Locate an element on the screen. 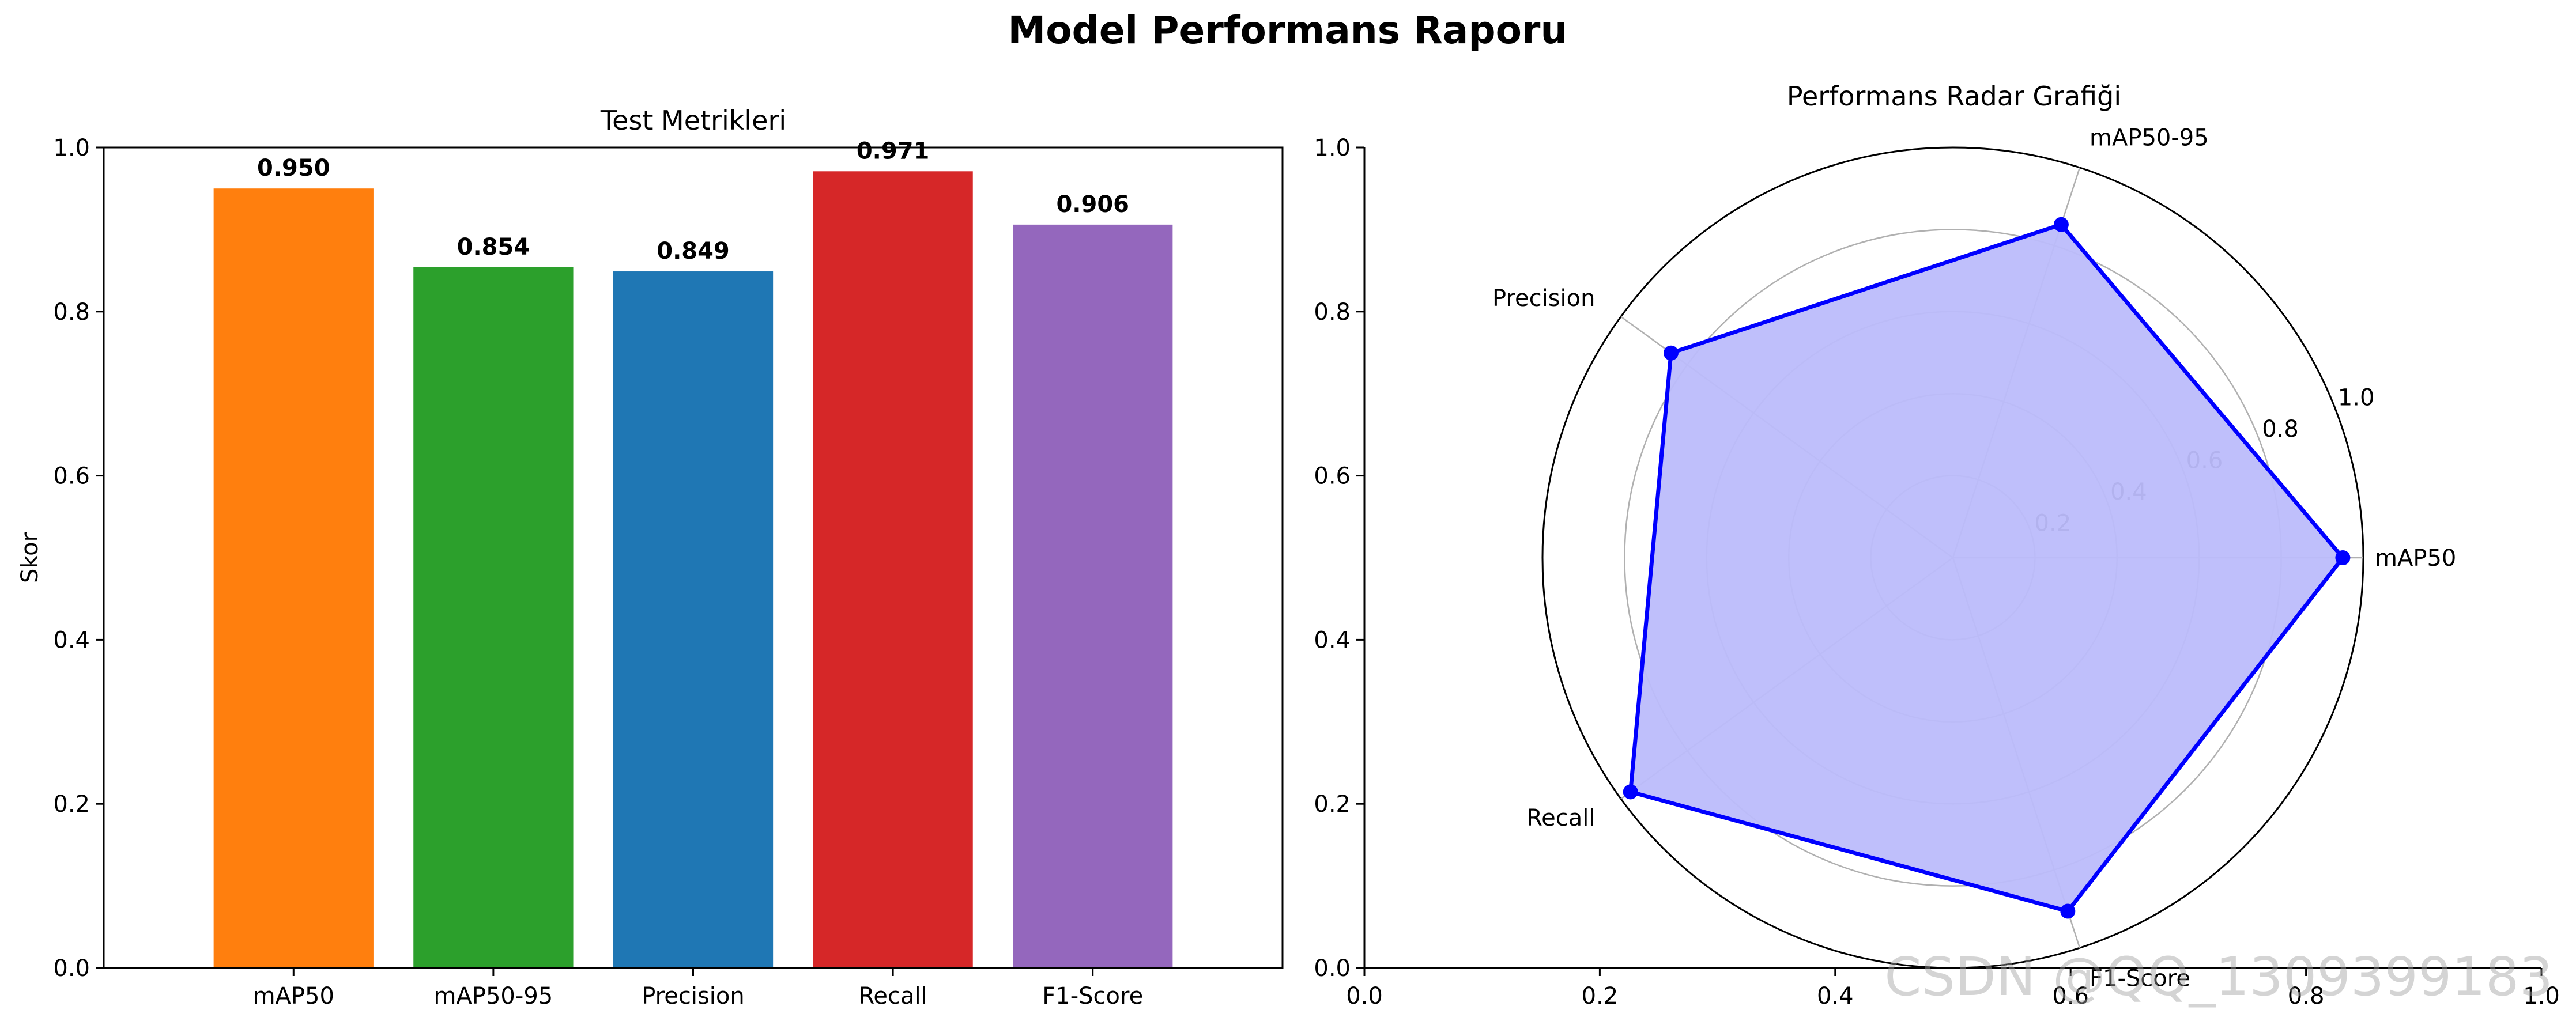 The image size is (2576, 1025). bar-ytick-label: 0.0 is located at coordinates (71, 968).